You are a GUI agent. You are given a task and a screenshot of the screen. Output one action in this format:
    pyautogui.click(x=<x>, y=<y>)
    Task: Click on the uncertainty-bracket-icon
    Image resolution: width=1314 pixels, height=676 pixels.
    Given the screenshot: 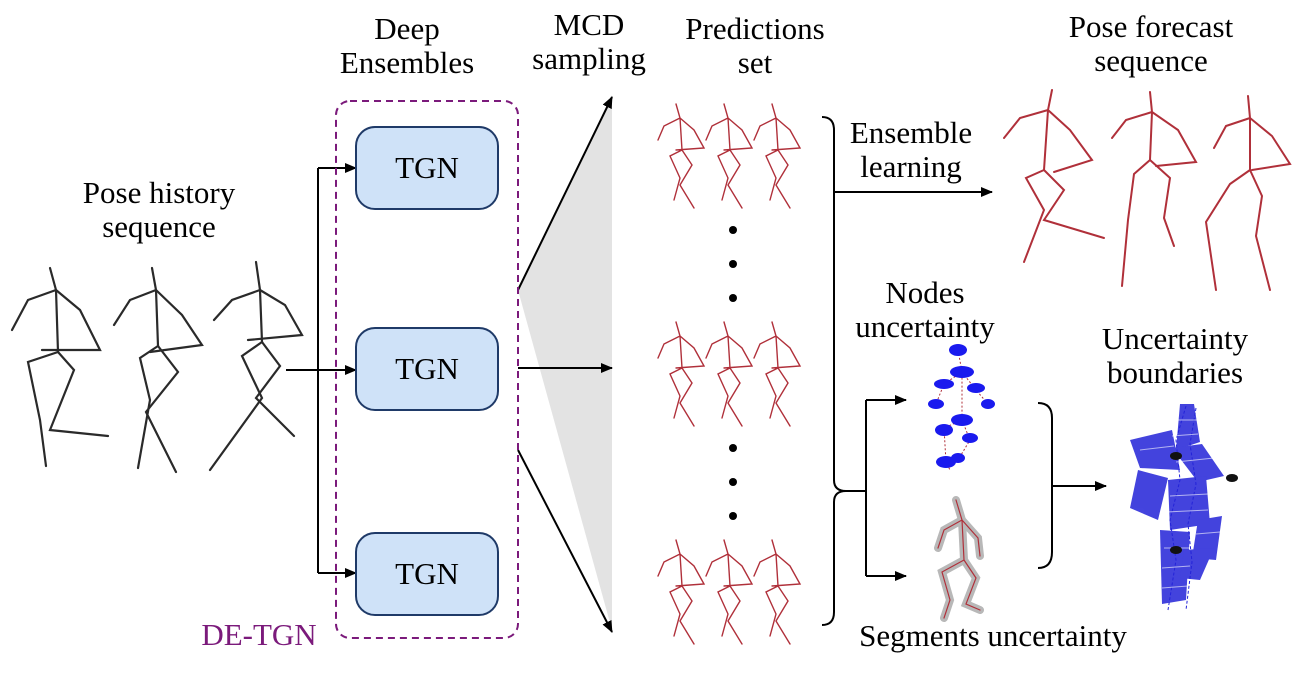 What is the action you would take?
    pyautogui.click(x=1045, y=485)
    